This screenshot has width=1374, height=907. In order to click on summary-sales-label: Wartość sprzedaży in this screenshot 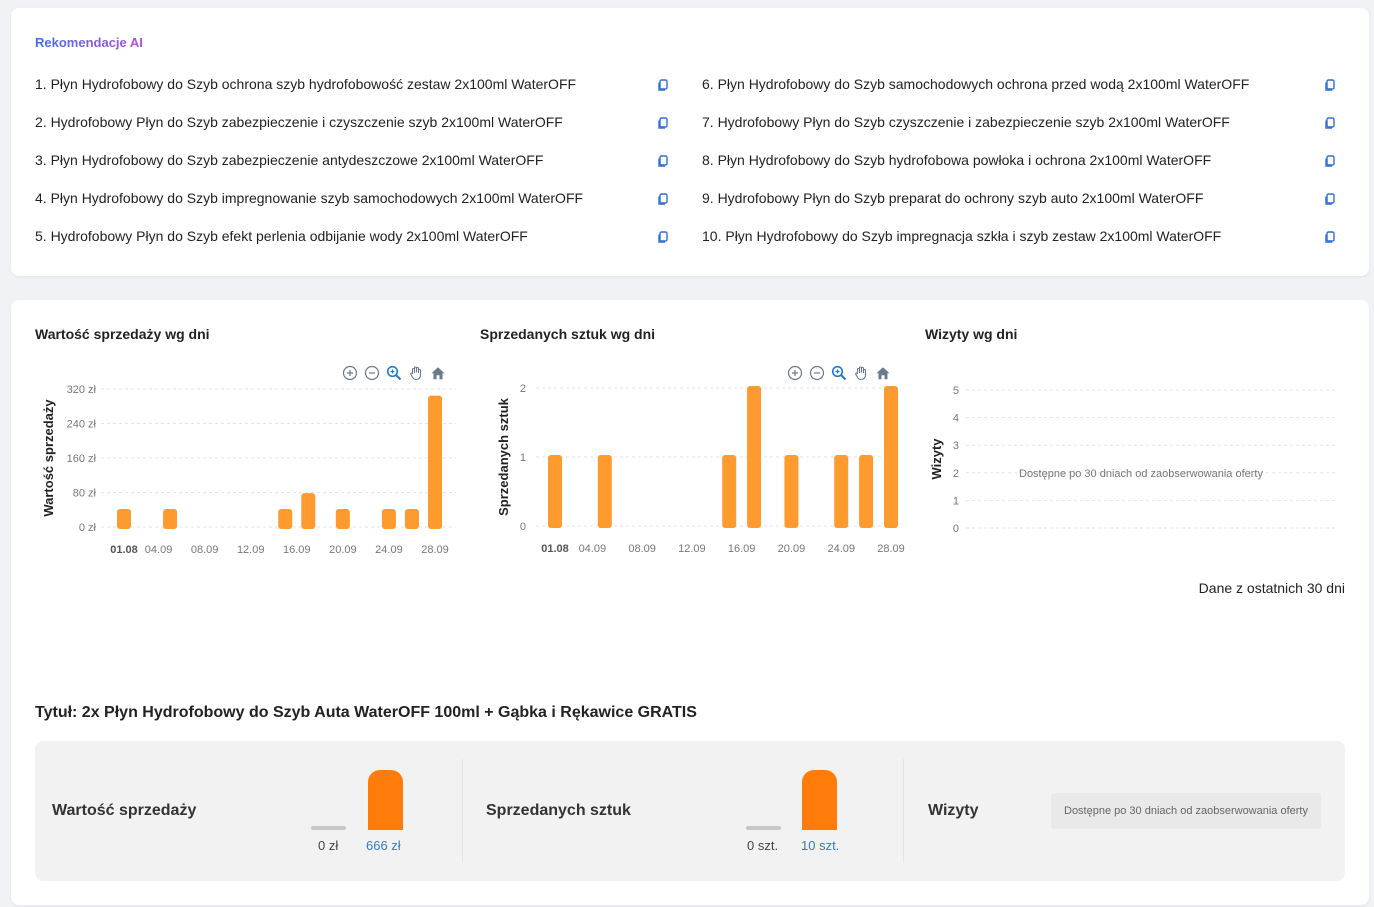, I will do `click(124, 810)`.